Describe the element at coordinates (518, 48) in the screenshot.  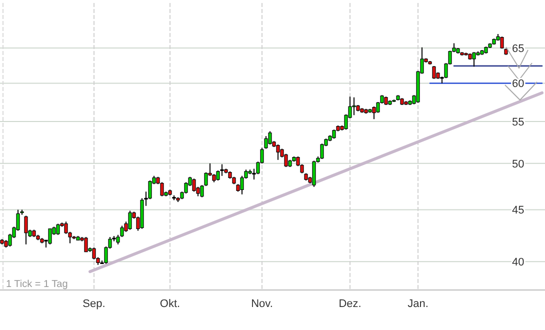
I see `y-tick-label: 65` at that location.